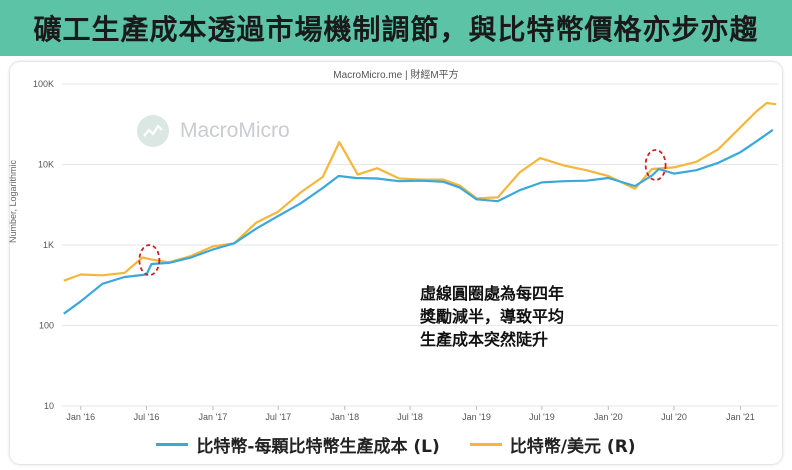 Image resolution: width=792 pixels, height=470 pixels. I want to click on x-tick-label: Jan '16, so click(80, 417).